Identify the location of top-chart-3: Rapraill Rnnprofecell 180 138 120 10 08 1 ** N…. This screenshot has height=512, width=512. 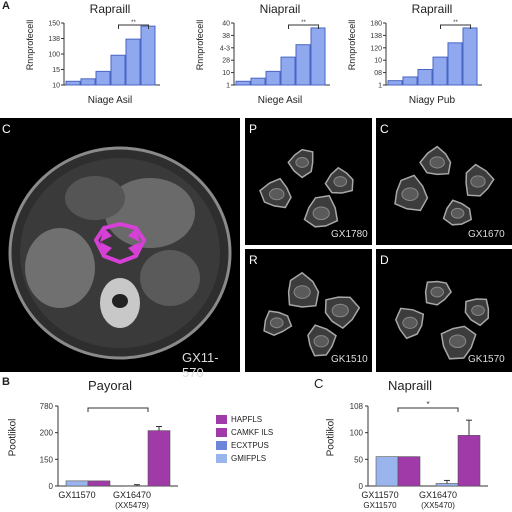
(417, 59).